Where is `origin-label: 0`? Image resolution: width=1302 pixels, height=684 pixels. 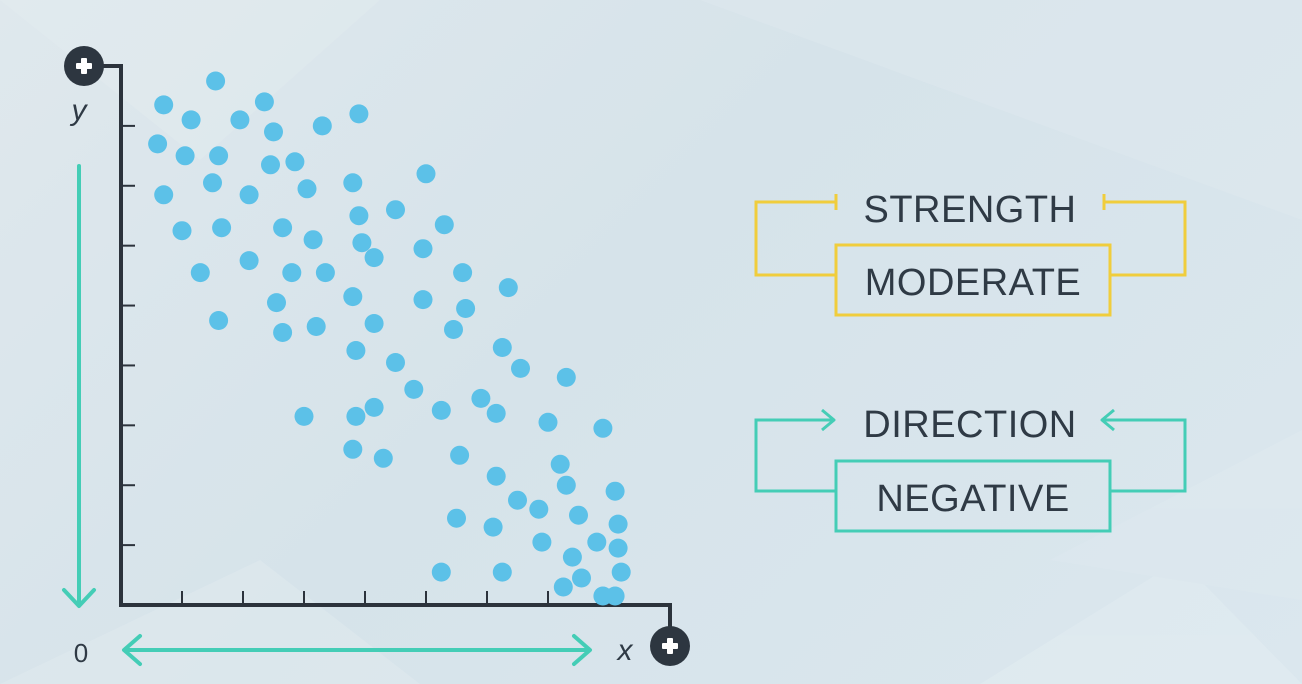
origin-label: 0 is located at coordinates (81, 653).